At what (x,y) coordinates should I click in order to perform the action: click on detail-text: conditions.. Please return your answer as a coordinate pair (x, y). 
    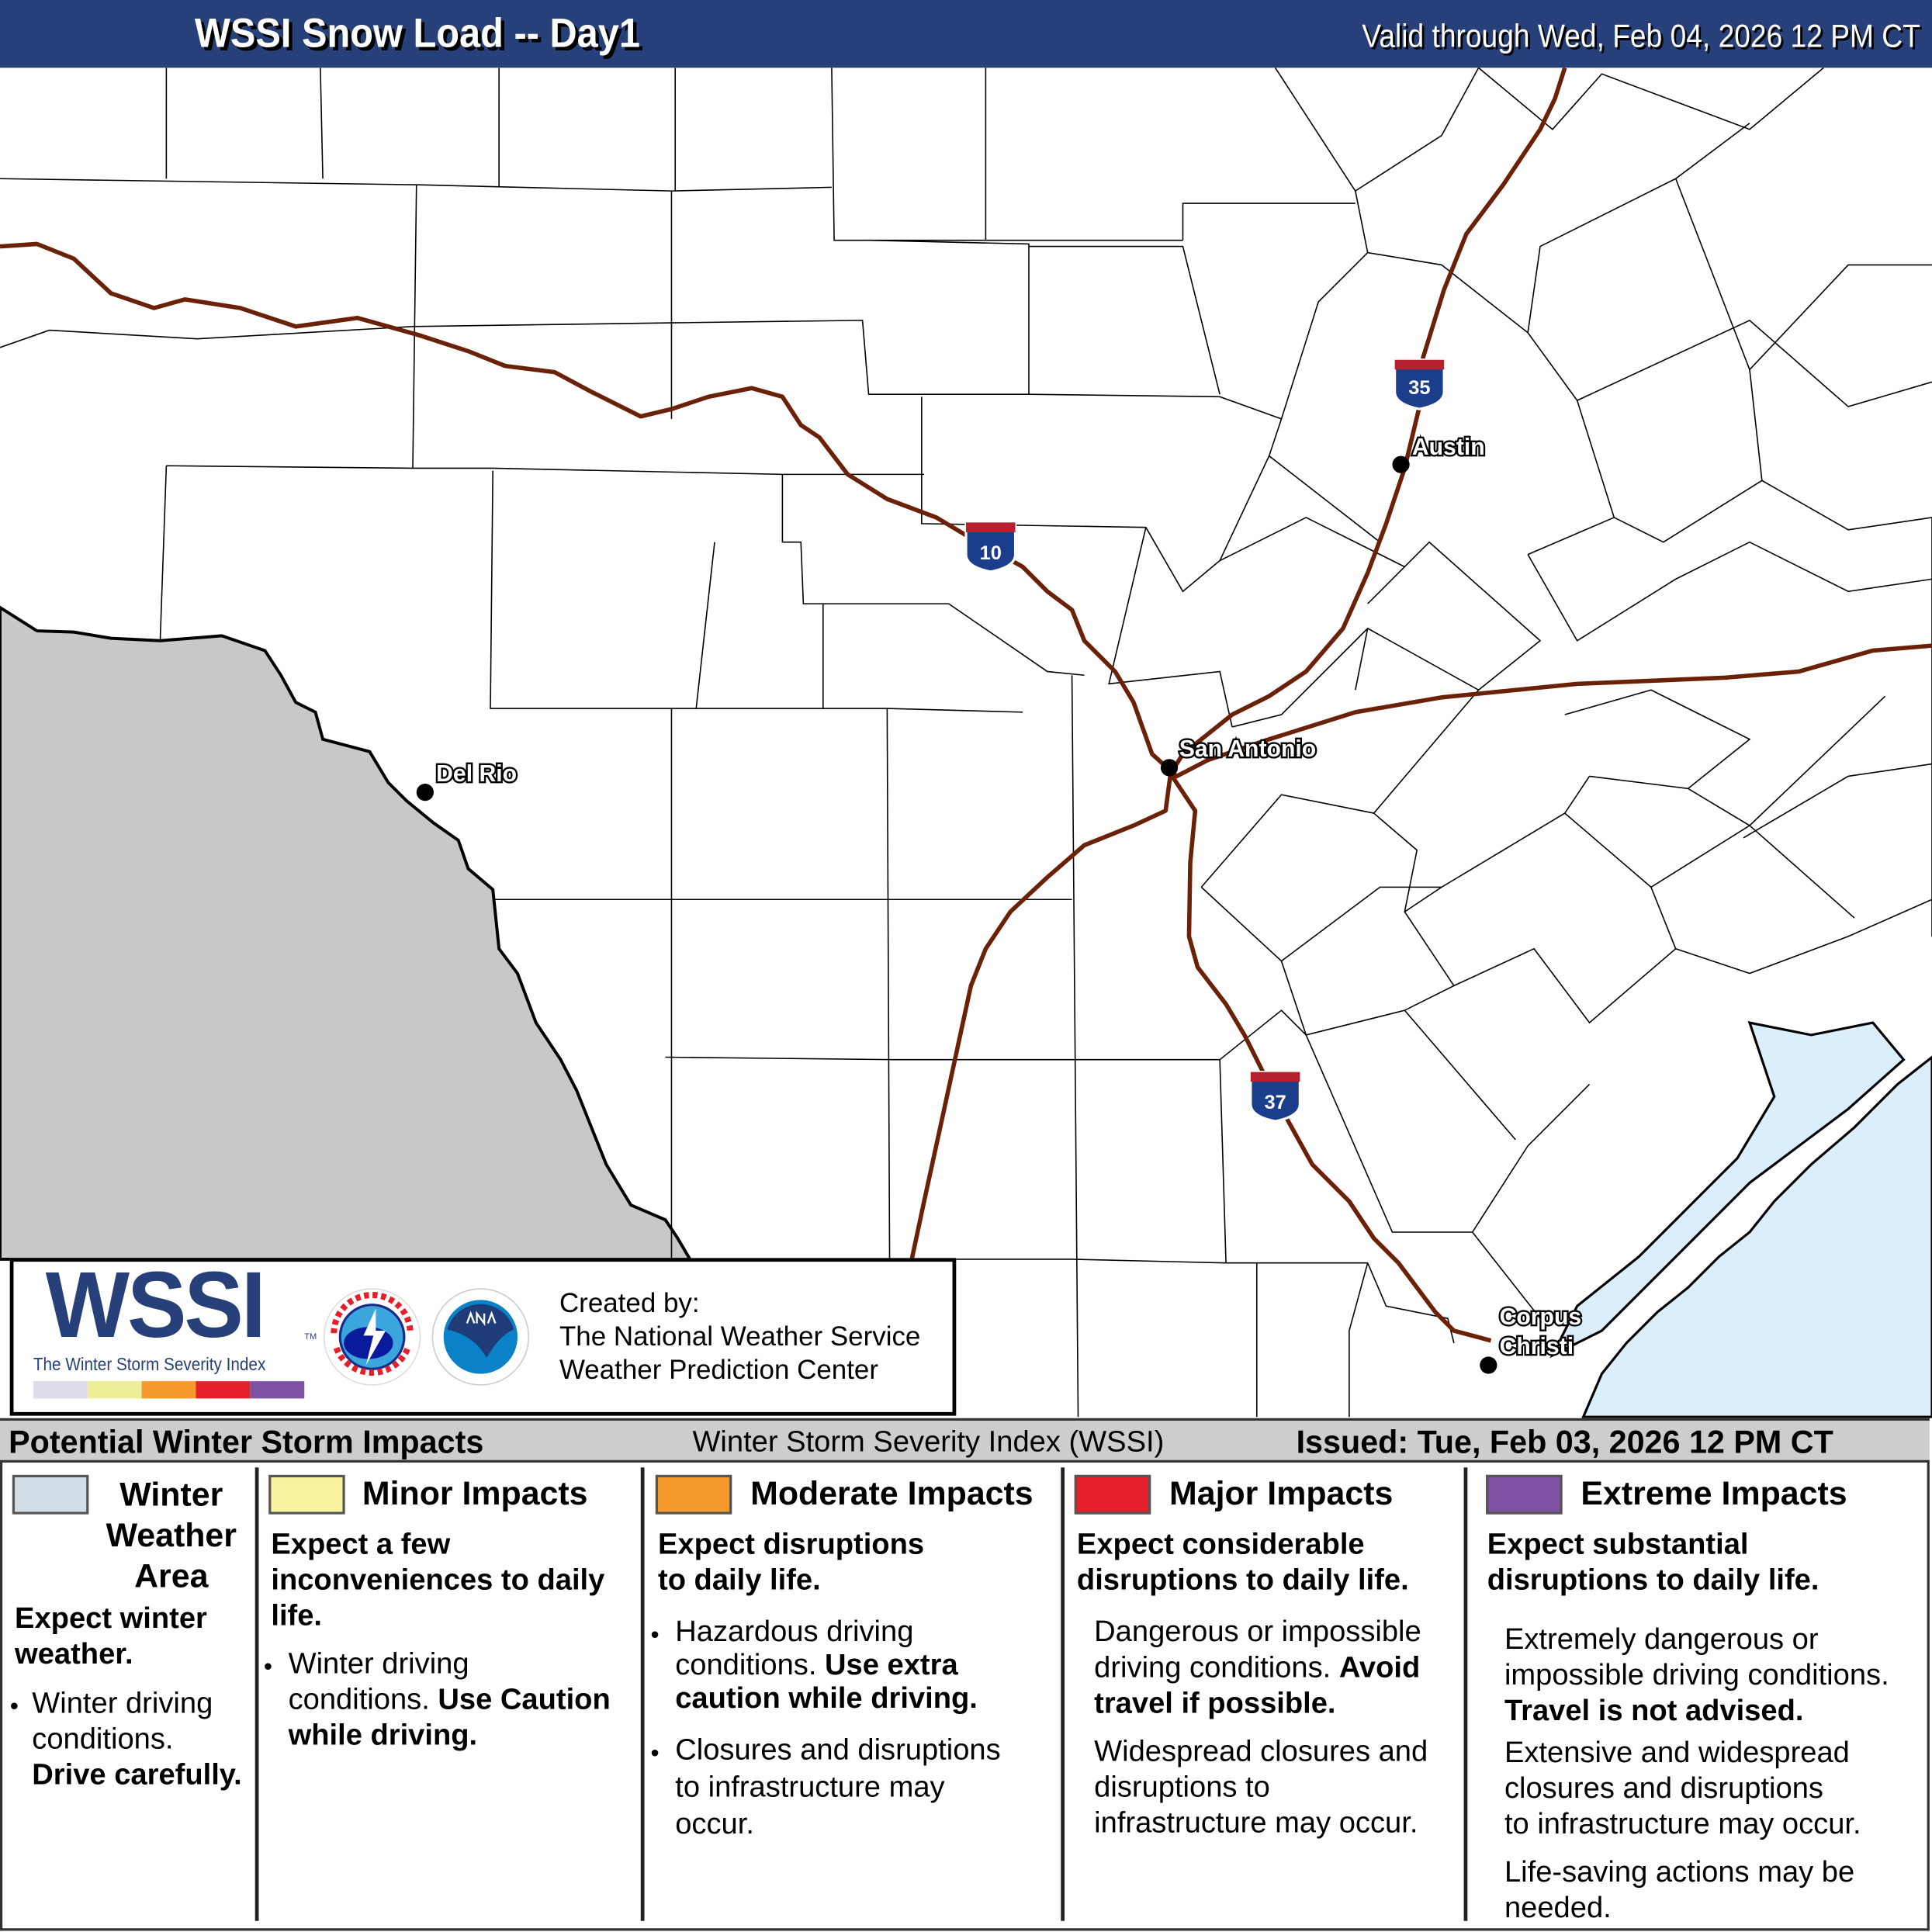
    Looking at the image, I should click on (750, 1665).